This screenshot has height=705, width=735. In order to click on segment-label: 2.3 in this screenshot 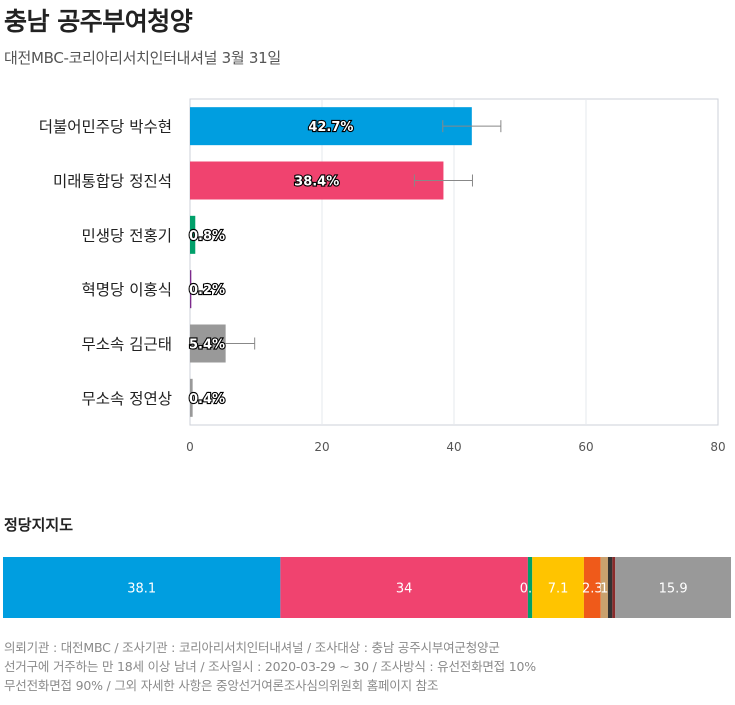, I will do `click(592, 589)`.